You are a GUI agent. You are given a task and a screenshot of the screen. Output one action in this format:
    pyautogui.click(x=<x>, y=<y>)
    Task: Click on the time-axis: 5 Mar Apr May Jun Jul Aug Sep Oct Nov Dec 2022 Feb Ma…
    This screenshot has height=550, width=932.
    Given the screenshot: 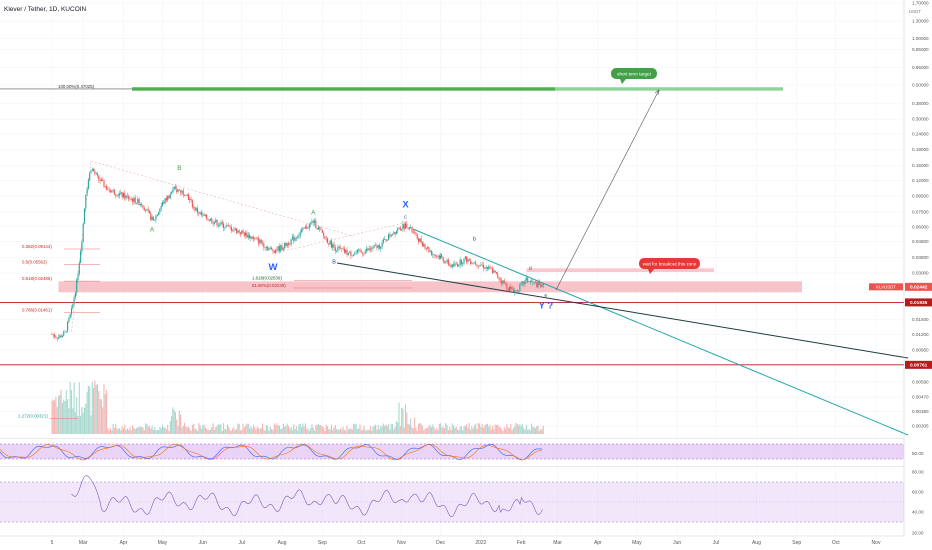 What is the action you would take?
    pyautogui.click(x=452, y=540)
    